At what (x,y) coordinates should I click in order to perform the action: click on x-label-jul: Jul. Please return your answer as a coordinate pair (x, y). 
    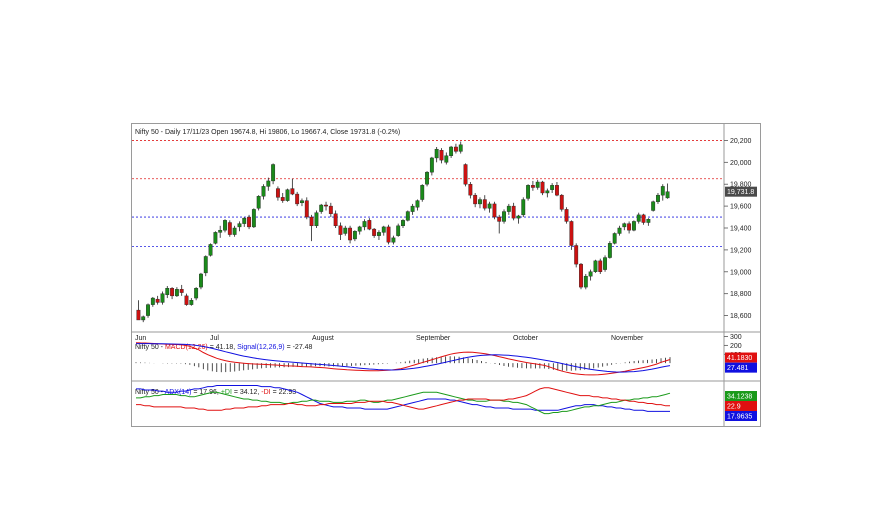
    Looking at the image, I should click on (214, 338).